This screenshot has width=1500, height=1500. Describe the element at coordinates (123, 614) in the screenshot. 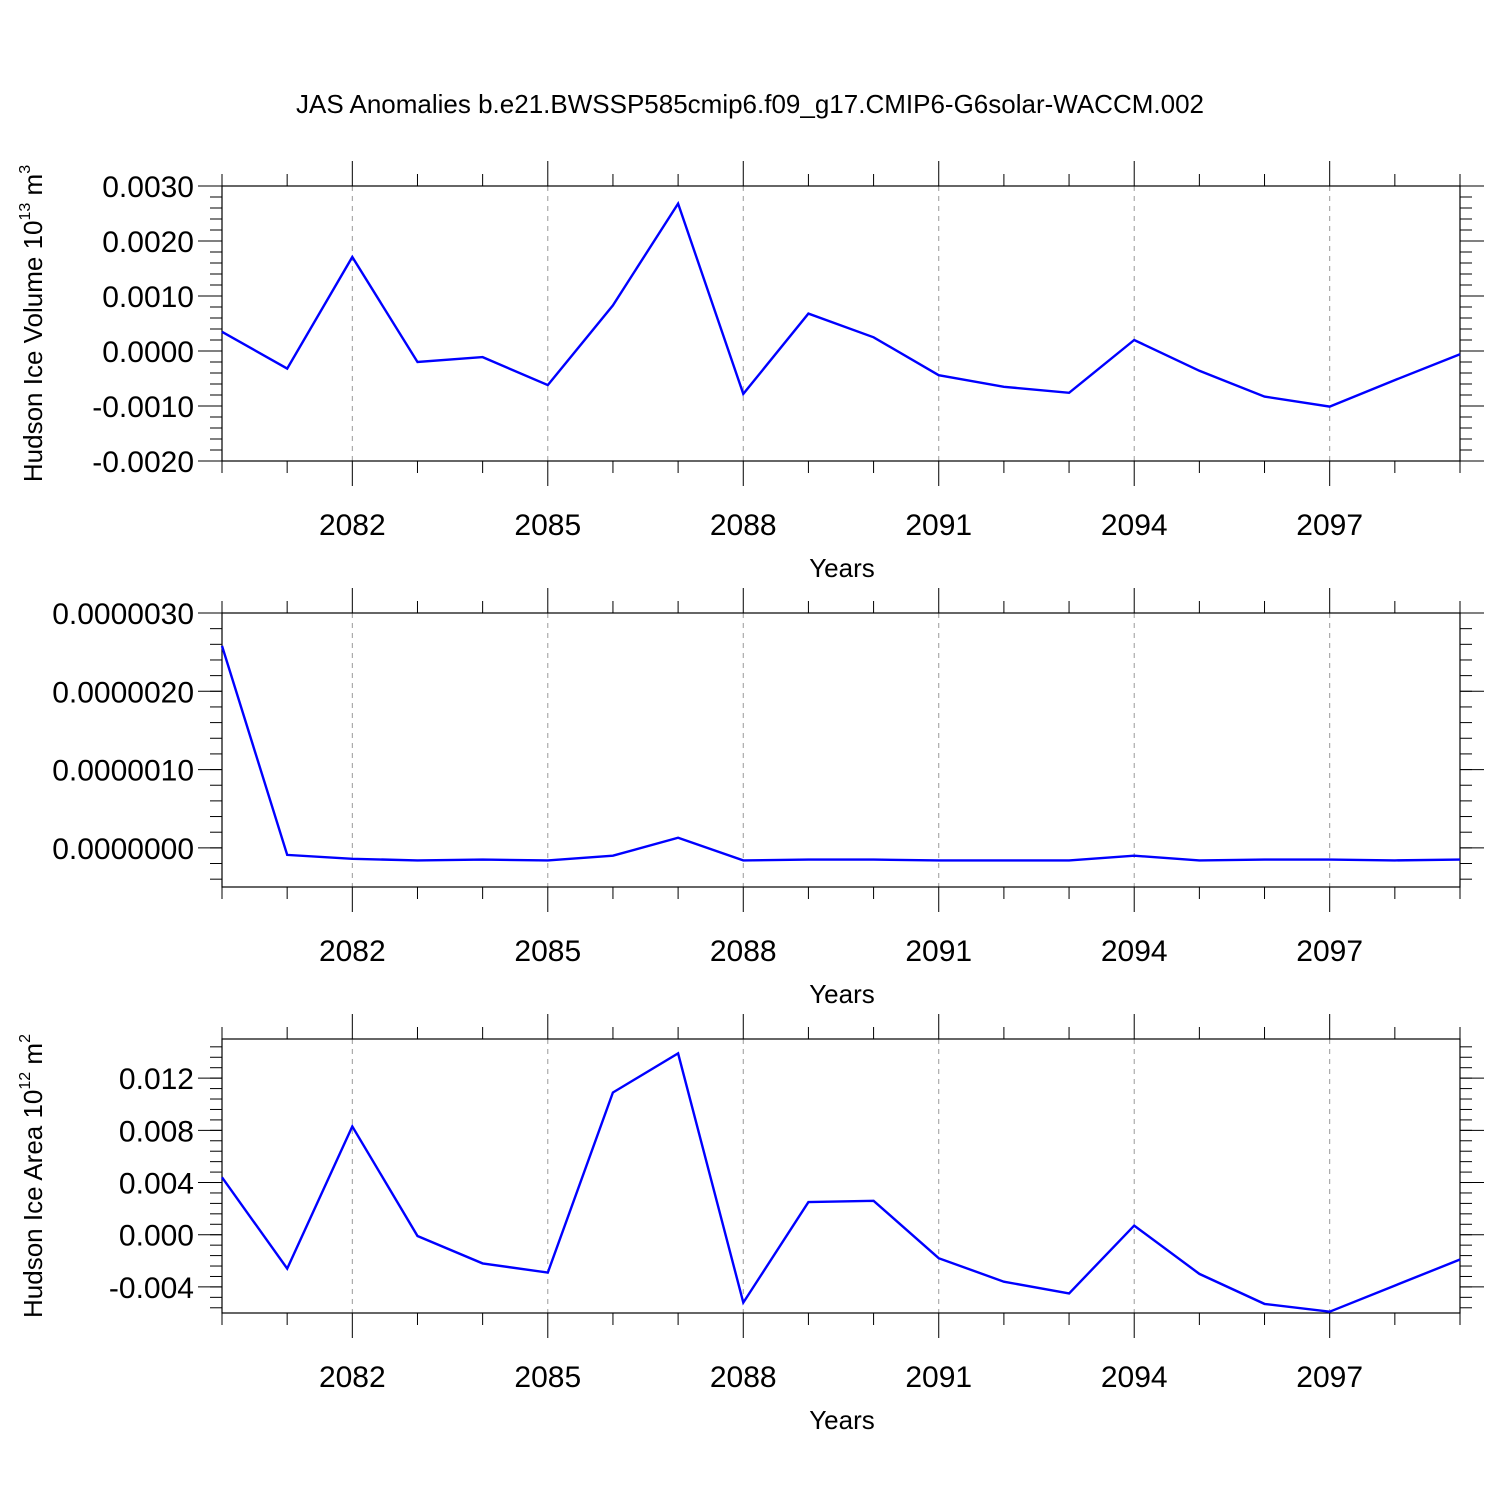

I see `y-tick-label: 0.0000030` at that location.